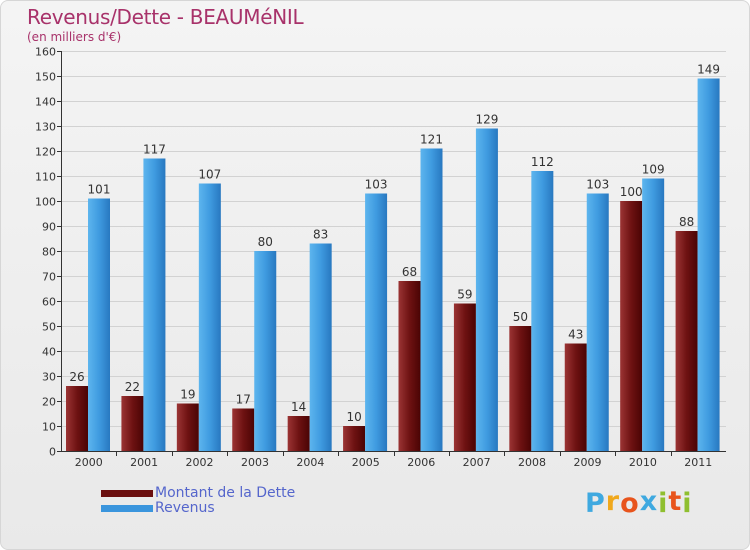  What do you see at coordinates (587, 462) in the screenshot?
I see `x-tick-label: 2009` at bounding box center [587, 462].